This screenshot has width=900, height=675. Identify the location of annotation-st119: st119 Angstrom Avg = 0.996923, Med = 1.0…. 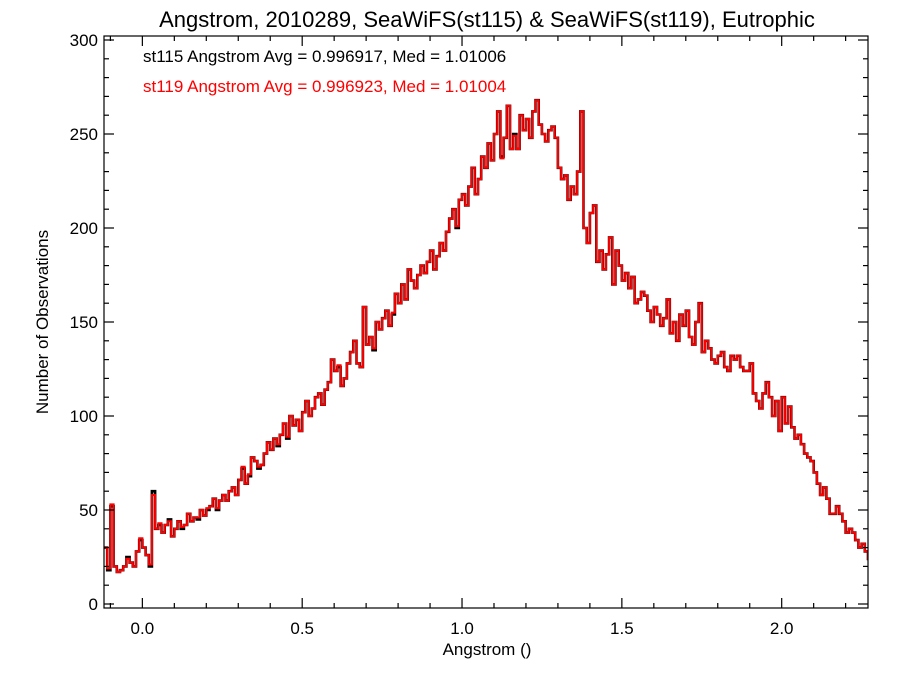
(324, 86).